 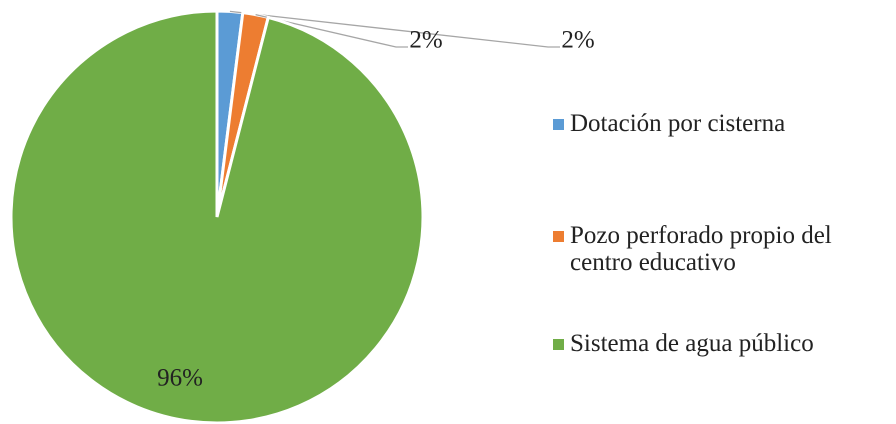 What do you see at coordinates (180, 378) in the screenshot?
I see `data-label: 96%` at bounding box center [180, 378].